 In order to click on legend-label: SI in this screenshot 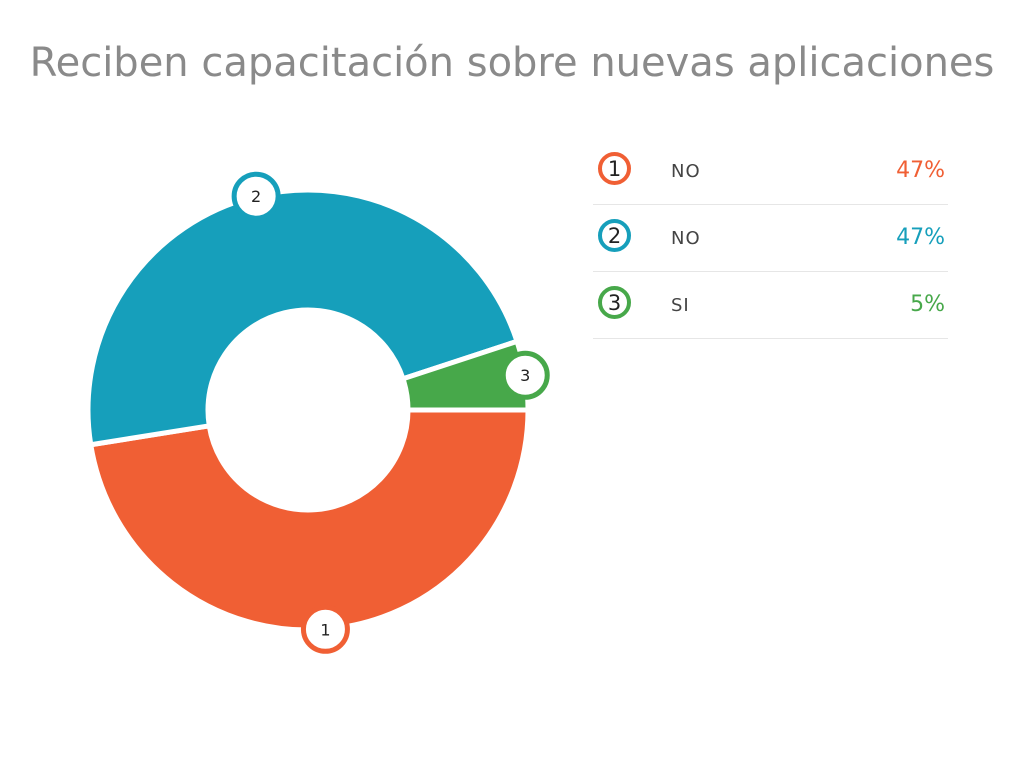, I will do `click(680, 305)`.